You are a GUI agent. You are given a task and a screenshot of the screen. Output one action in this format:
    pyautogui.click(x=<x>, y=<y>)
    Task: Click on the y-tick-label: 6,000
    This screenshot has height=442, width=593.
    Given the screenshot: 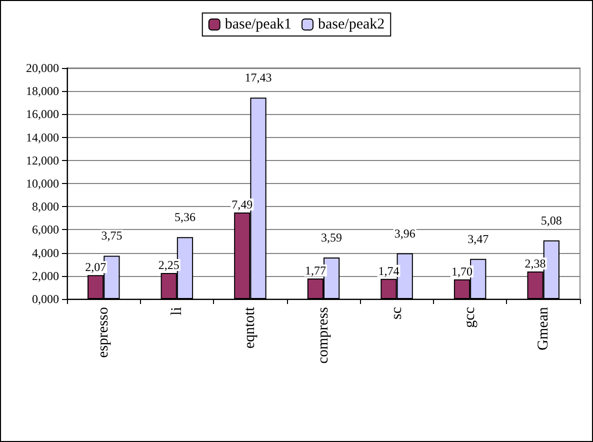 What is the action you would take?
    pyautogui.click(x=45, y=229)
    